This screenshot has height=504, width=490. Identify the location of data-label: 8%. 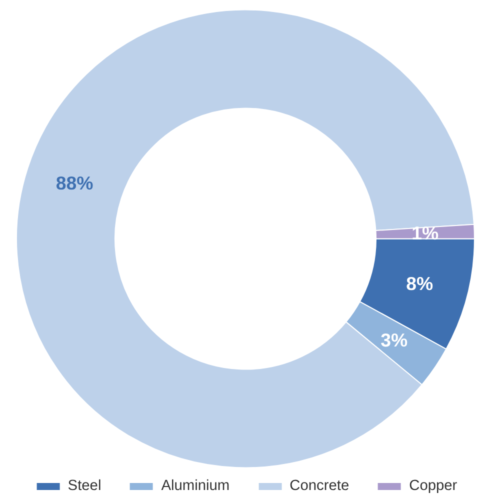
(420, 283).